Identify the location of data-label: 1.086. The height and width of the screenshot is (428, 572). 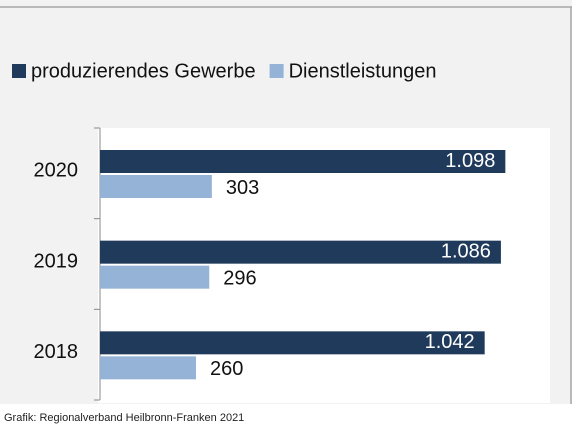
(466, 251).